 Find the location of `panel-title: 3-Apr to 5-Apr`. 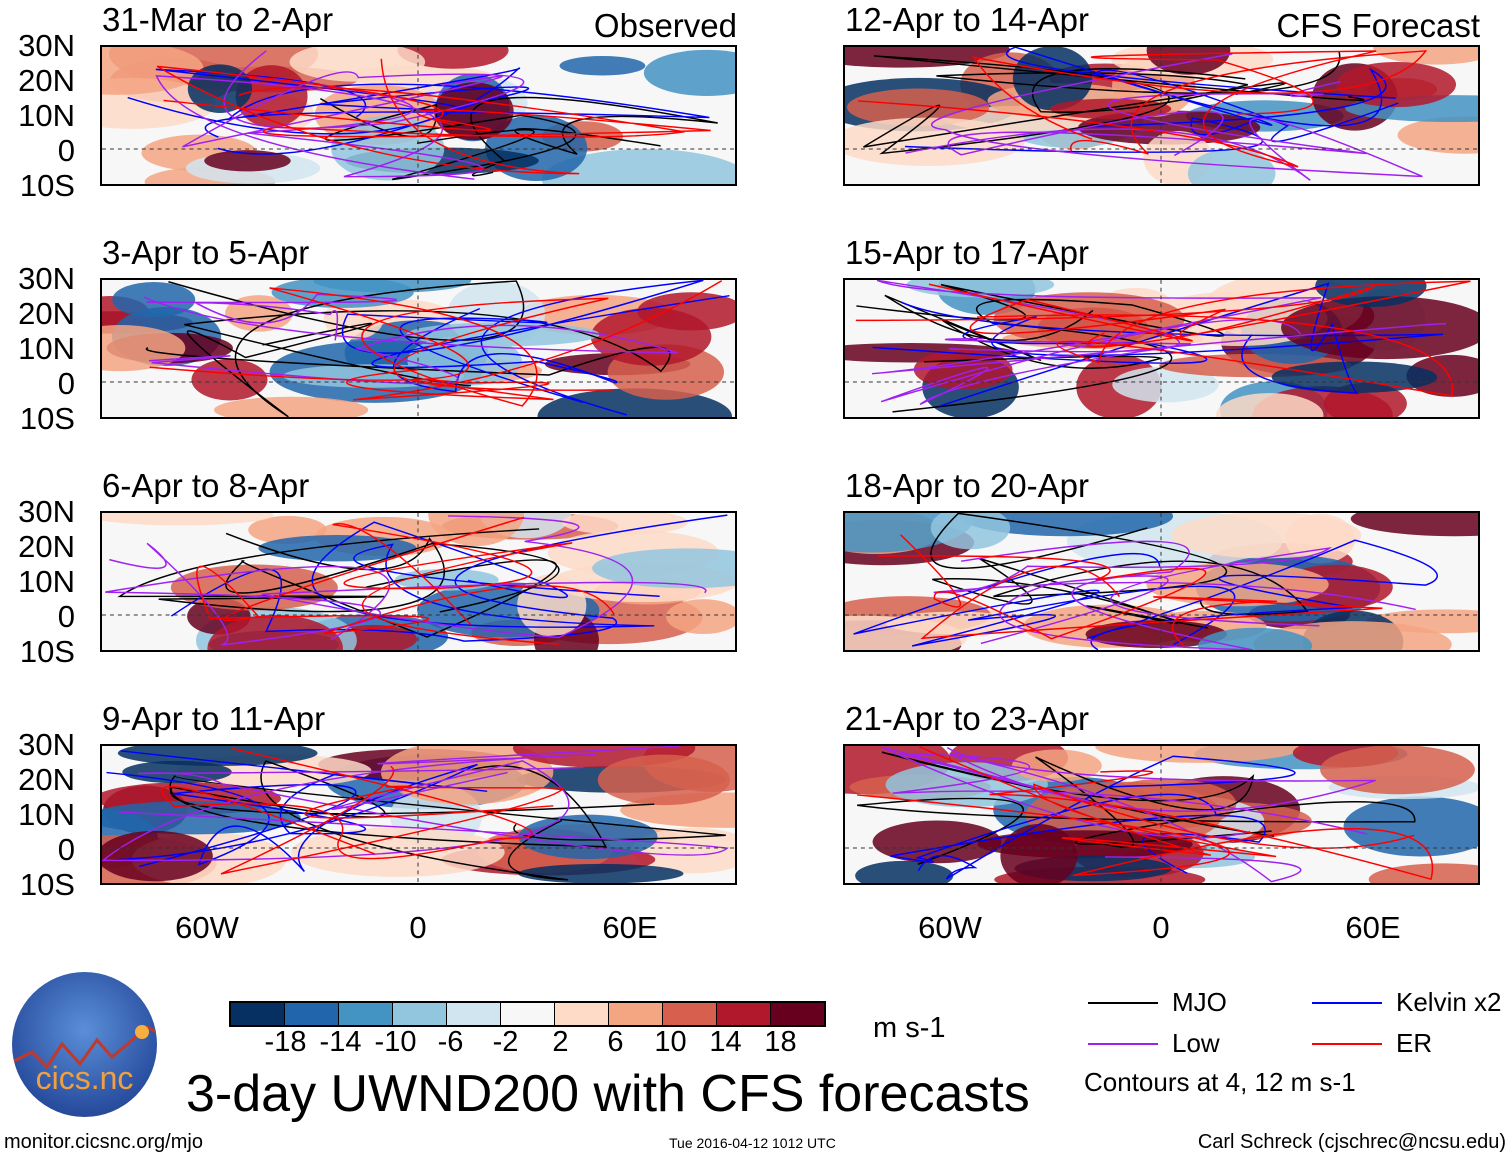

panel-title: 3-Apr to 5-Apr is located at coordinates (206, 252).